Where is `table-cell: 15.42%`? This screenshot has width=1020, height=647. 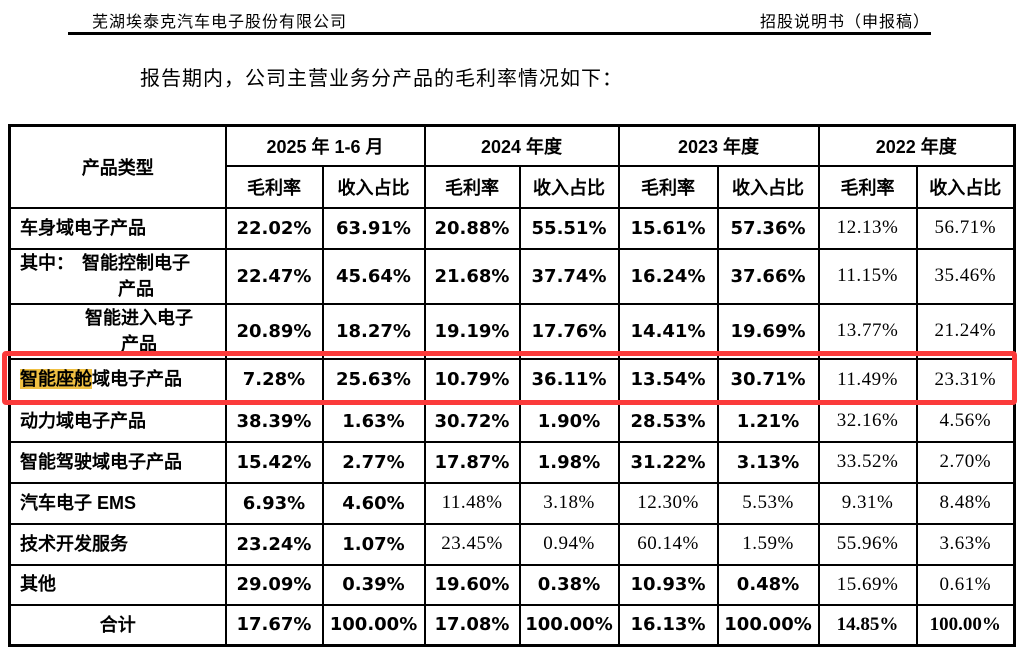 table-cell: 15.42% is located at coordinates (274, 462).